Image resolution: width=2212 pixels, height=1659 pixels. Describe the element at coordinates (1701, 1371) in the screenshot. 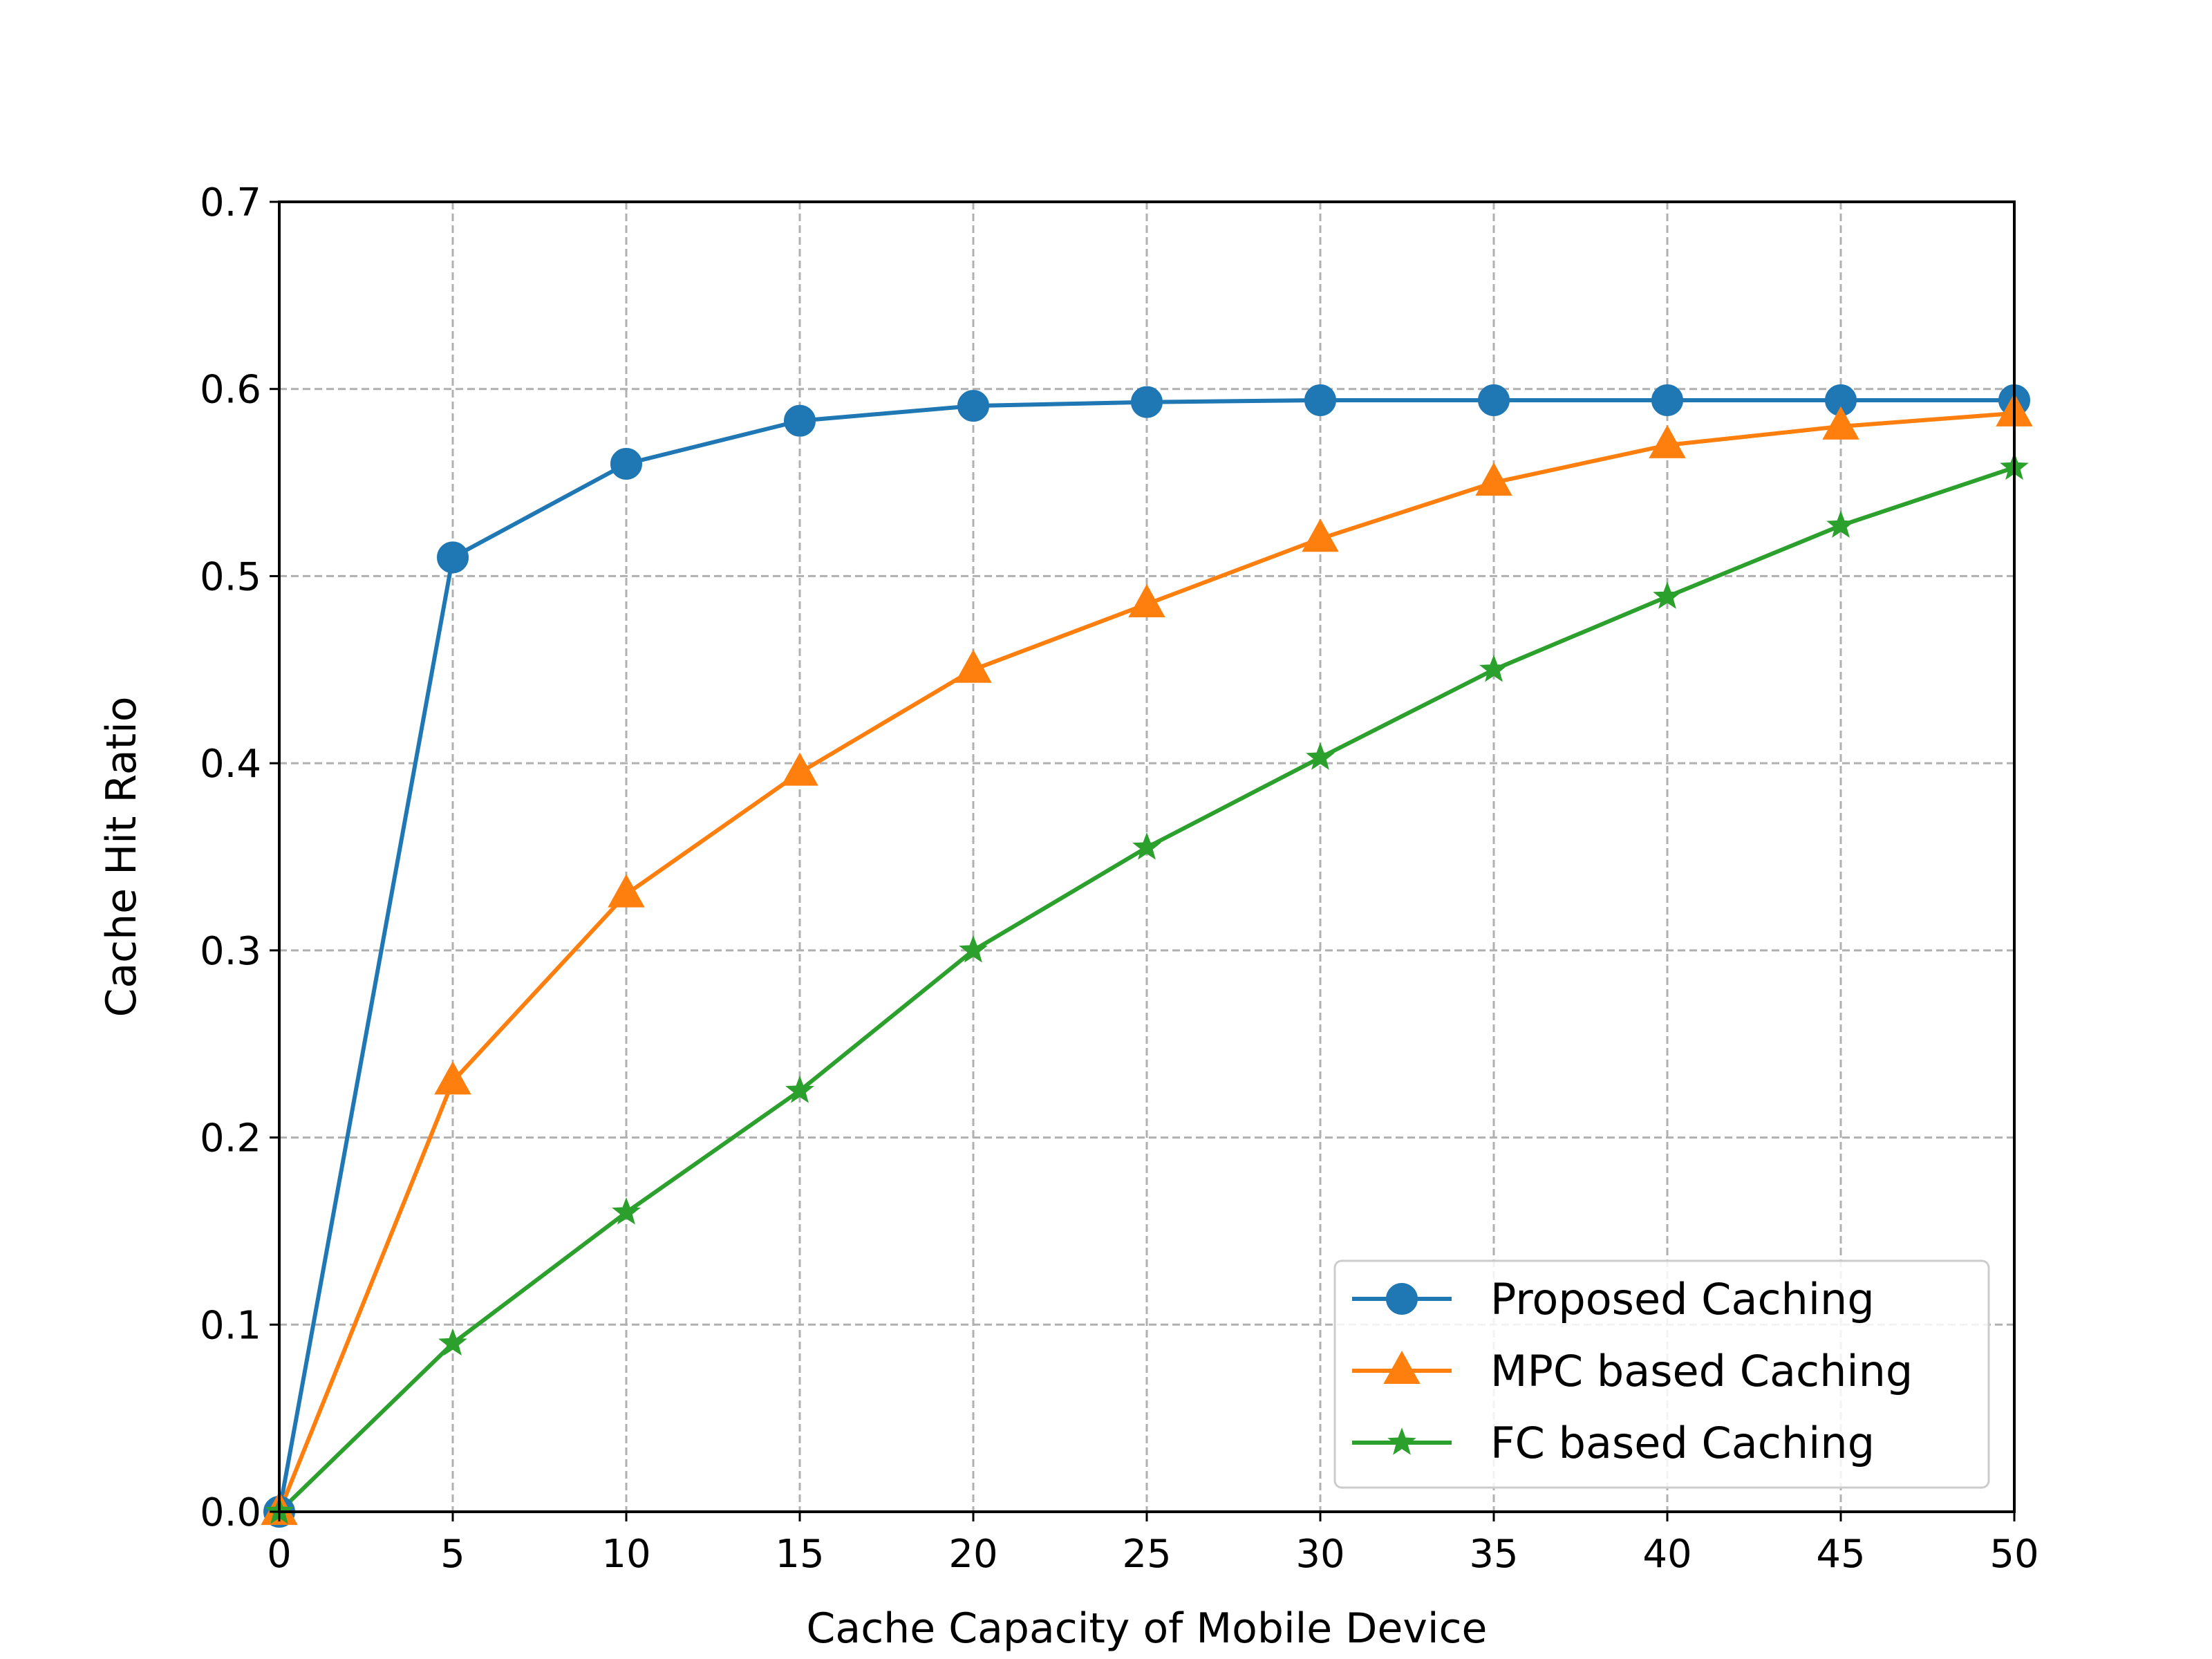

I see `mpc-legend-label: MPC based Caching` at that location.